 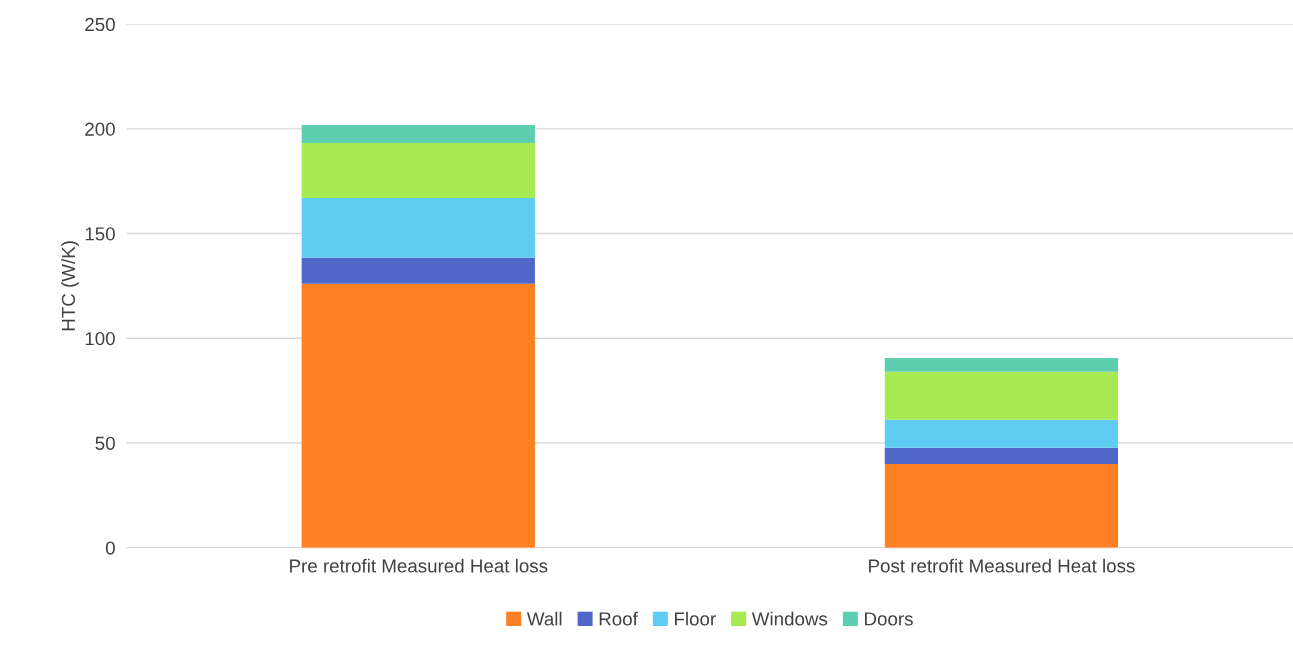 What do you see at coordinates (1002, 565) in the screenshot?
I see `x-tick-label: Post retrofit Measured Heat loss` at bounding box center [1002, 565].